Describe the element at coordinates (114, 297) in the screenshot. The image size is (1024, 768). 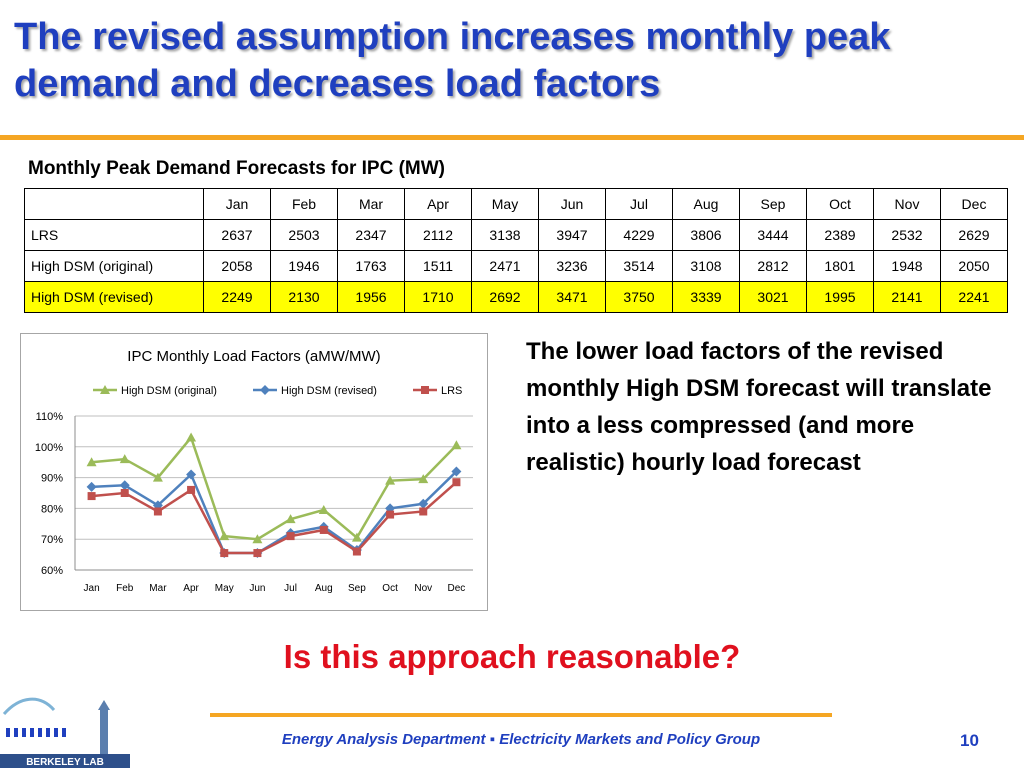
I see `row-label: High DSM (revised)` at that location.